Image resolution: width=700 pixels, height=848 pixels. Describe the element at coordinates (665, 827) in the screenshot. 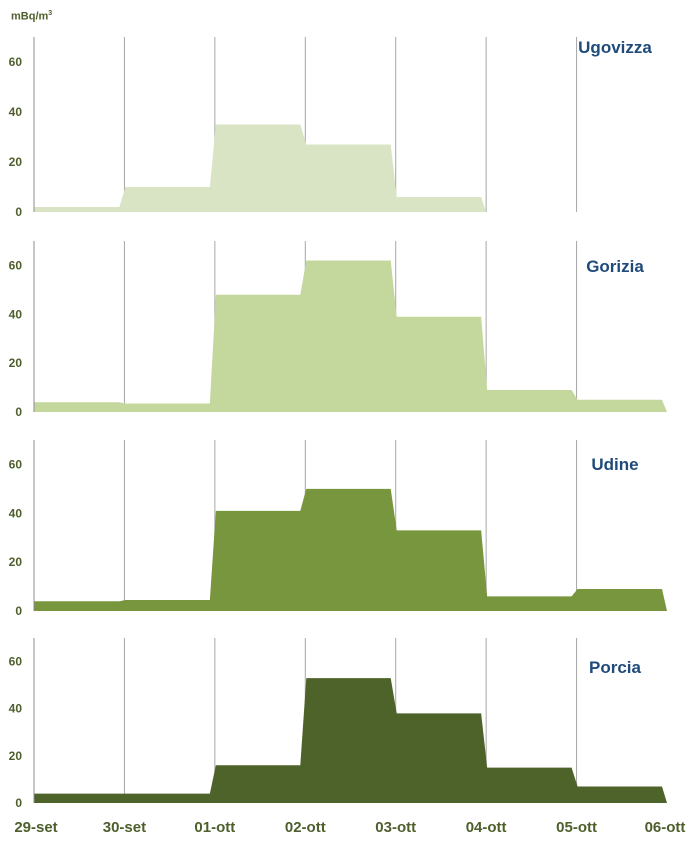

I see `x-tick-label: 06-ott` at that location.